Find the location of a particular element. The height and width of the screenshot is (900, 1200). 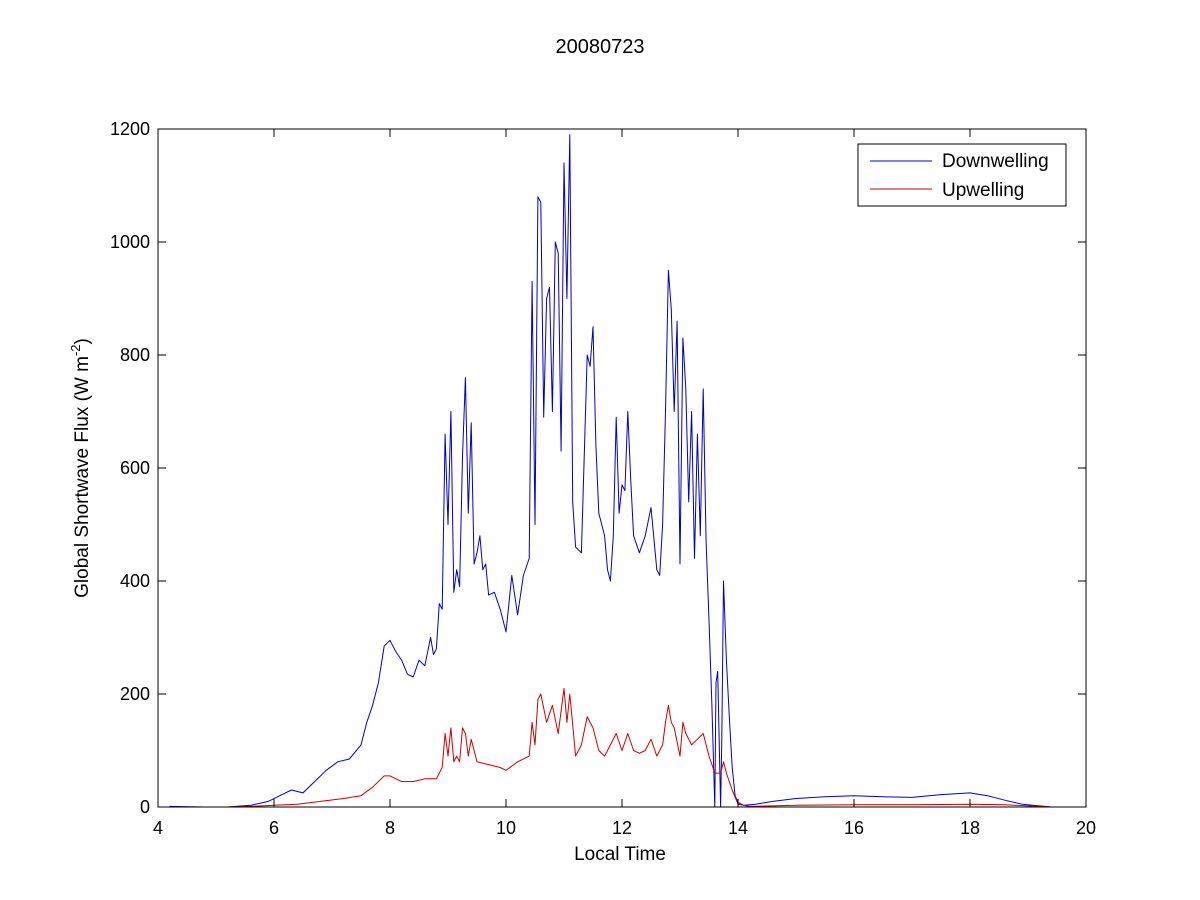

legend: Downwelling Upwelling is located at coordinates (962, 175).